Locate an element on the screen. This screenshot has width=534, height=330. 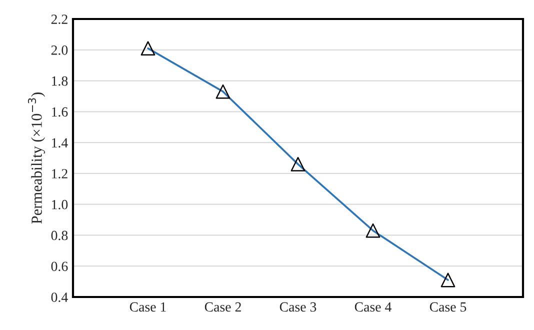
x-tick-label: Case 2 is located at coordinates (222, 307).